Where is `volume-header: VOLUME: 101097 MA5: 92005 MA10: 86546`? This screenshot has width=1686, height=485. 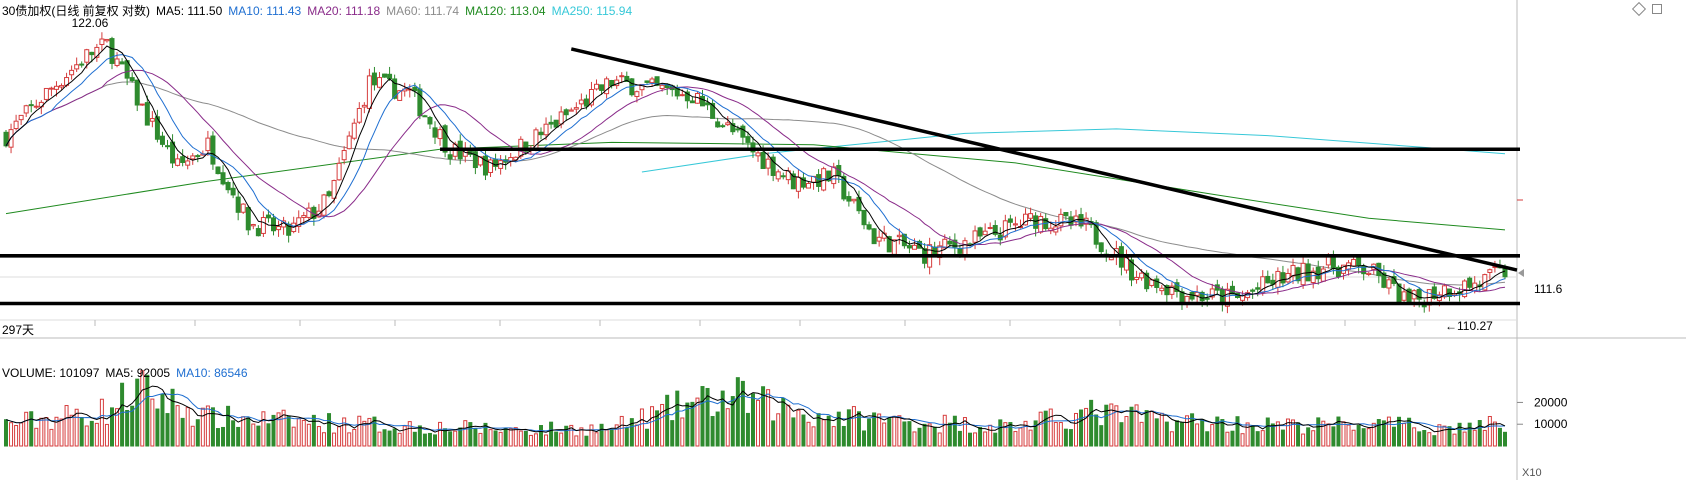 volume-header: VOLUME: 101097 MA5: 92005 MA10: 86546 is located at coordinates (131, 373).